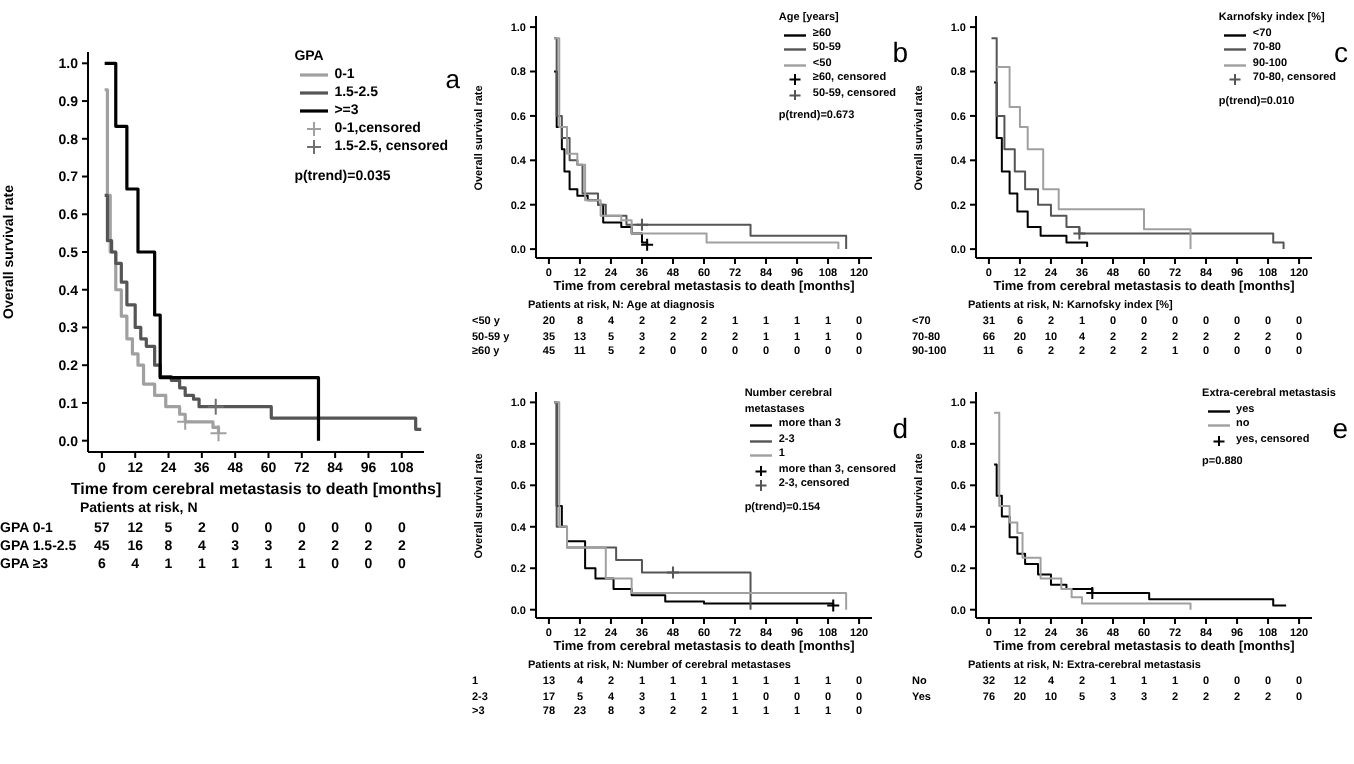 Image resolution: width=1354 pixels, height=764 pixels. Describe the element at coordinates (256, 489) in the screenshot. I see `x-axis-title: Time from cerebral metastasis to death [months]` at that location.